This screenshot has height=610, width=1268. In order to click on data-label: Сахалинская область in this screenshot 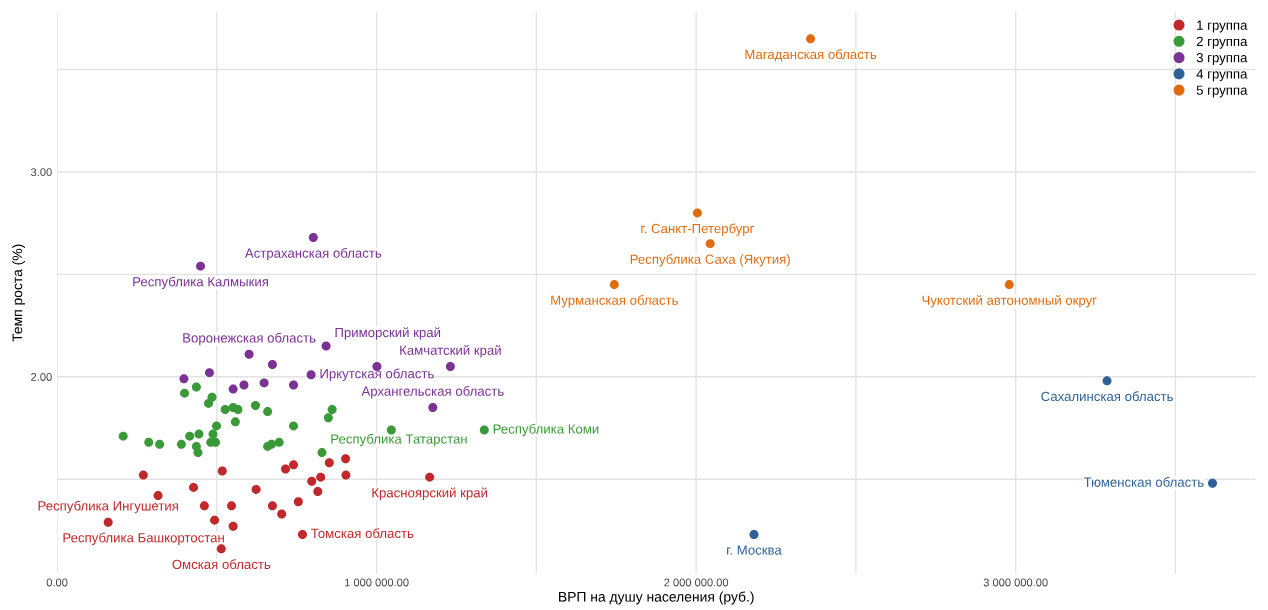, I will do `click(1107, 396)`.